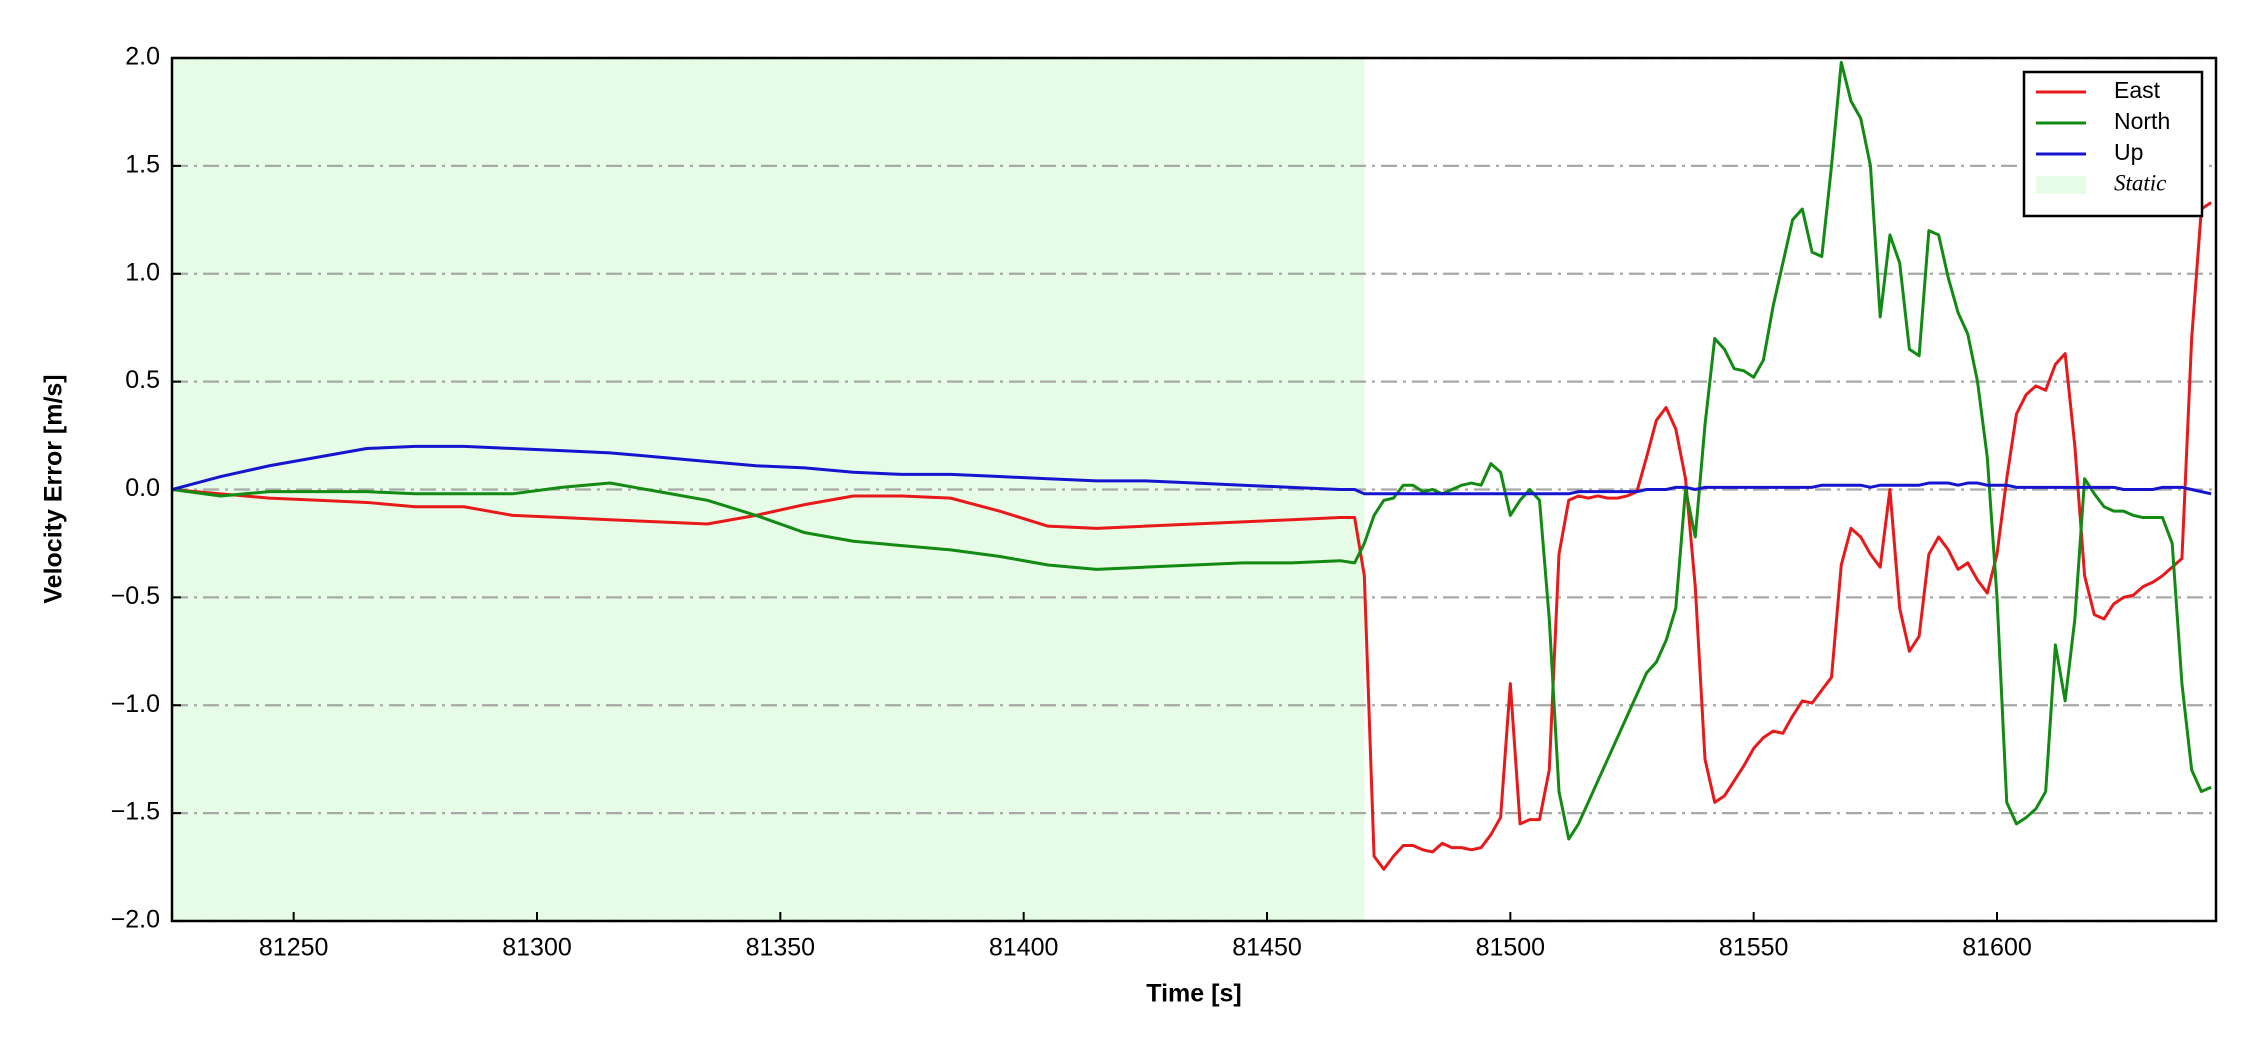 The image size is (2250, 1055). I want to click on legend-label: East, so click(2137, 90).